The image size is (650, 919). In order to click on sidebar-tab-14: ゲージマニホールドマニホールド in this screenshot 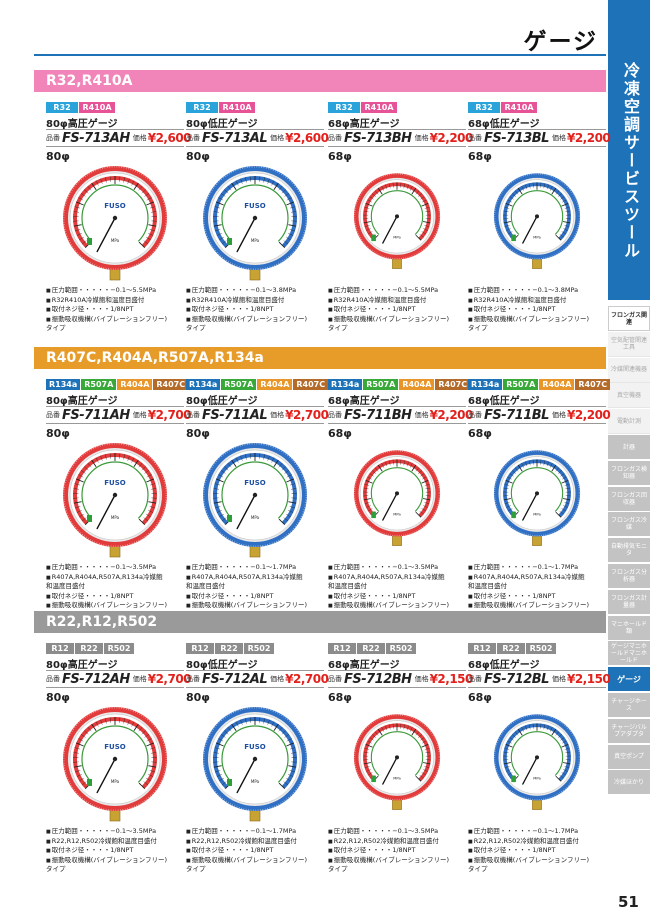, I will do `click(629, 654)`.